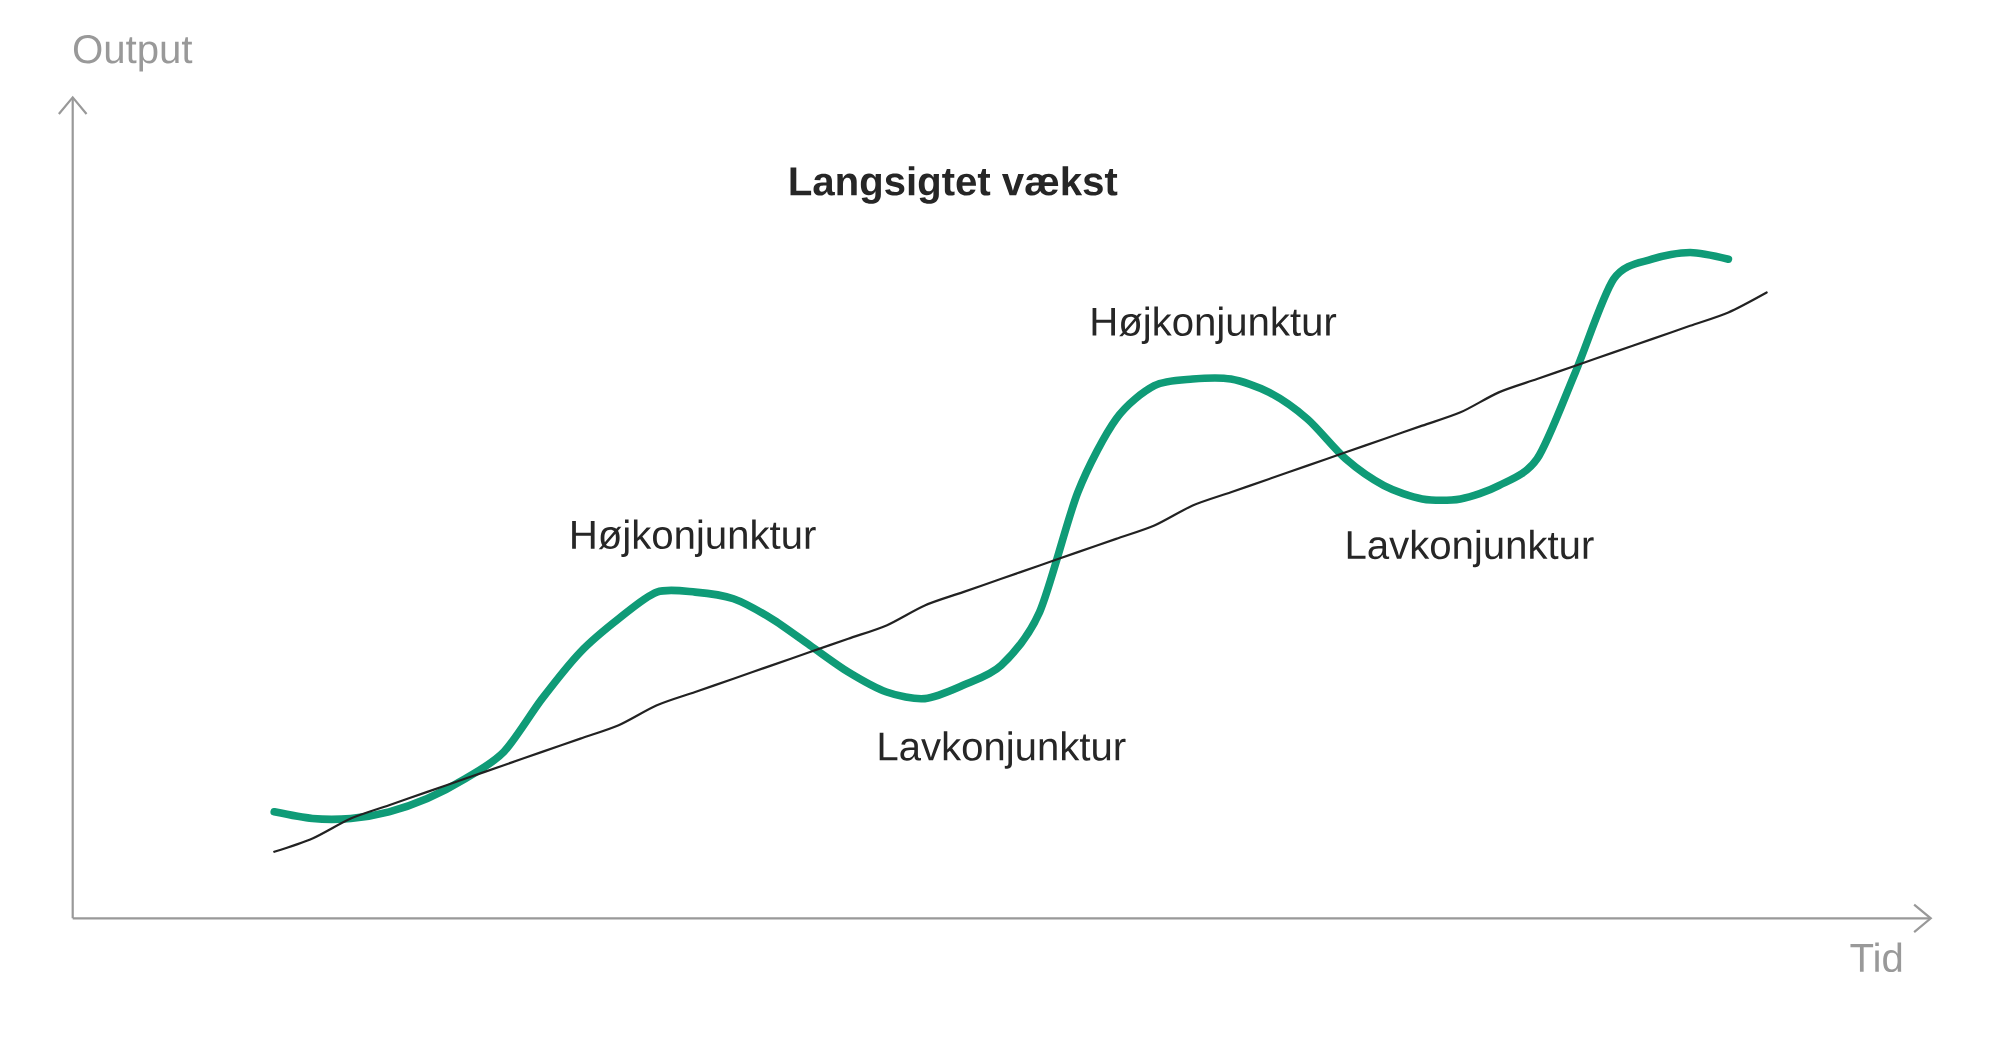 This screenshot has width=2000, height=1060. Describe the element at coordinates (133, 53) in the screenshot. I see `y-axis-title: Output` at that location.